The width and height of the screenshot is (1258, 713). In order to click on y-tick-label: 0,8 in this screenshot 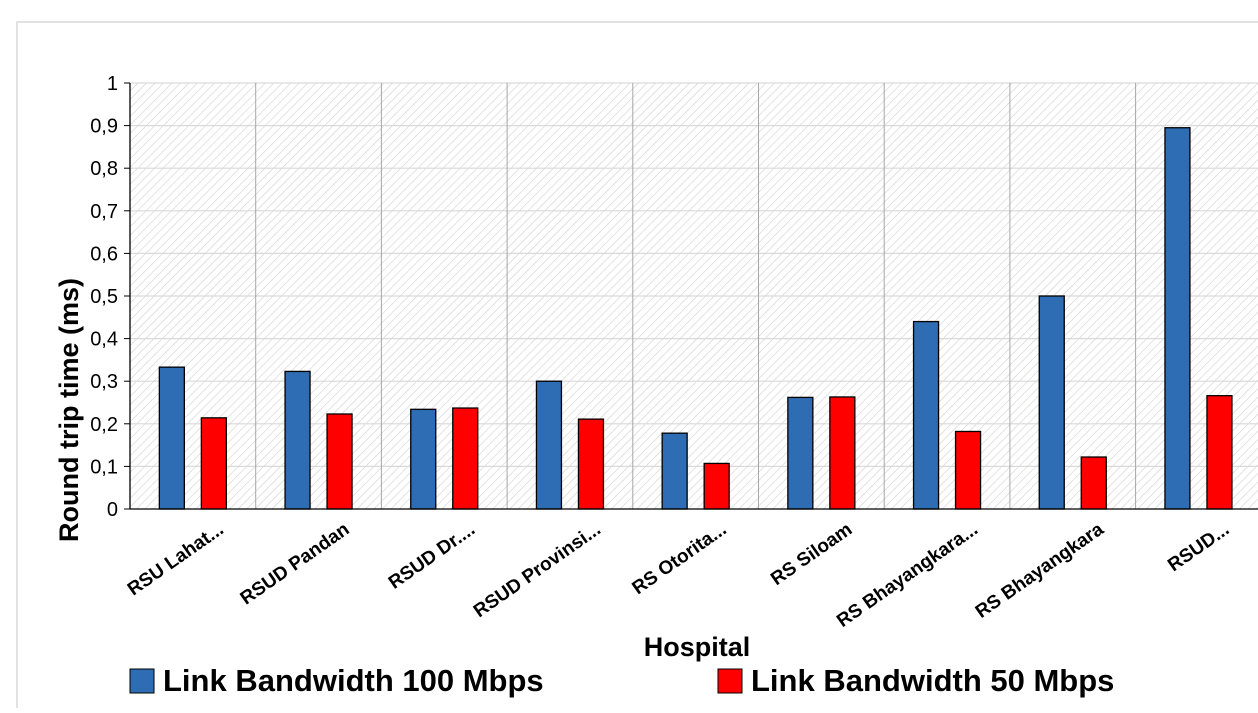, I will do `click(104, 169)`.